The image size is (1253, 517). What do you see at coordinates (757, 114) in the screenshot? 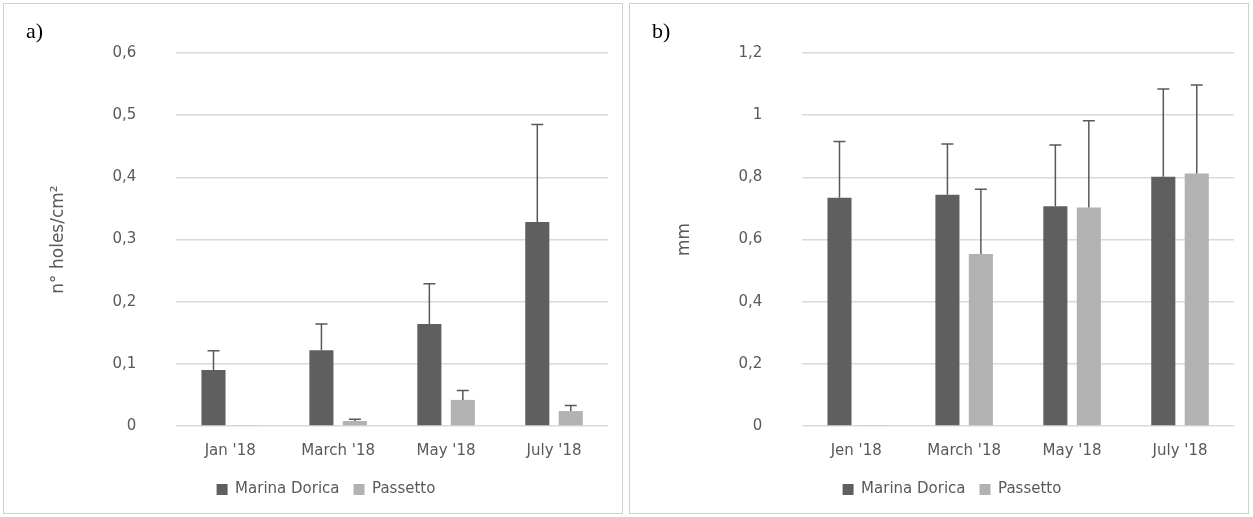
I see `y-tick-label: 1` at bounding box center [757, 114].